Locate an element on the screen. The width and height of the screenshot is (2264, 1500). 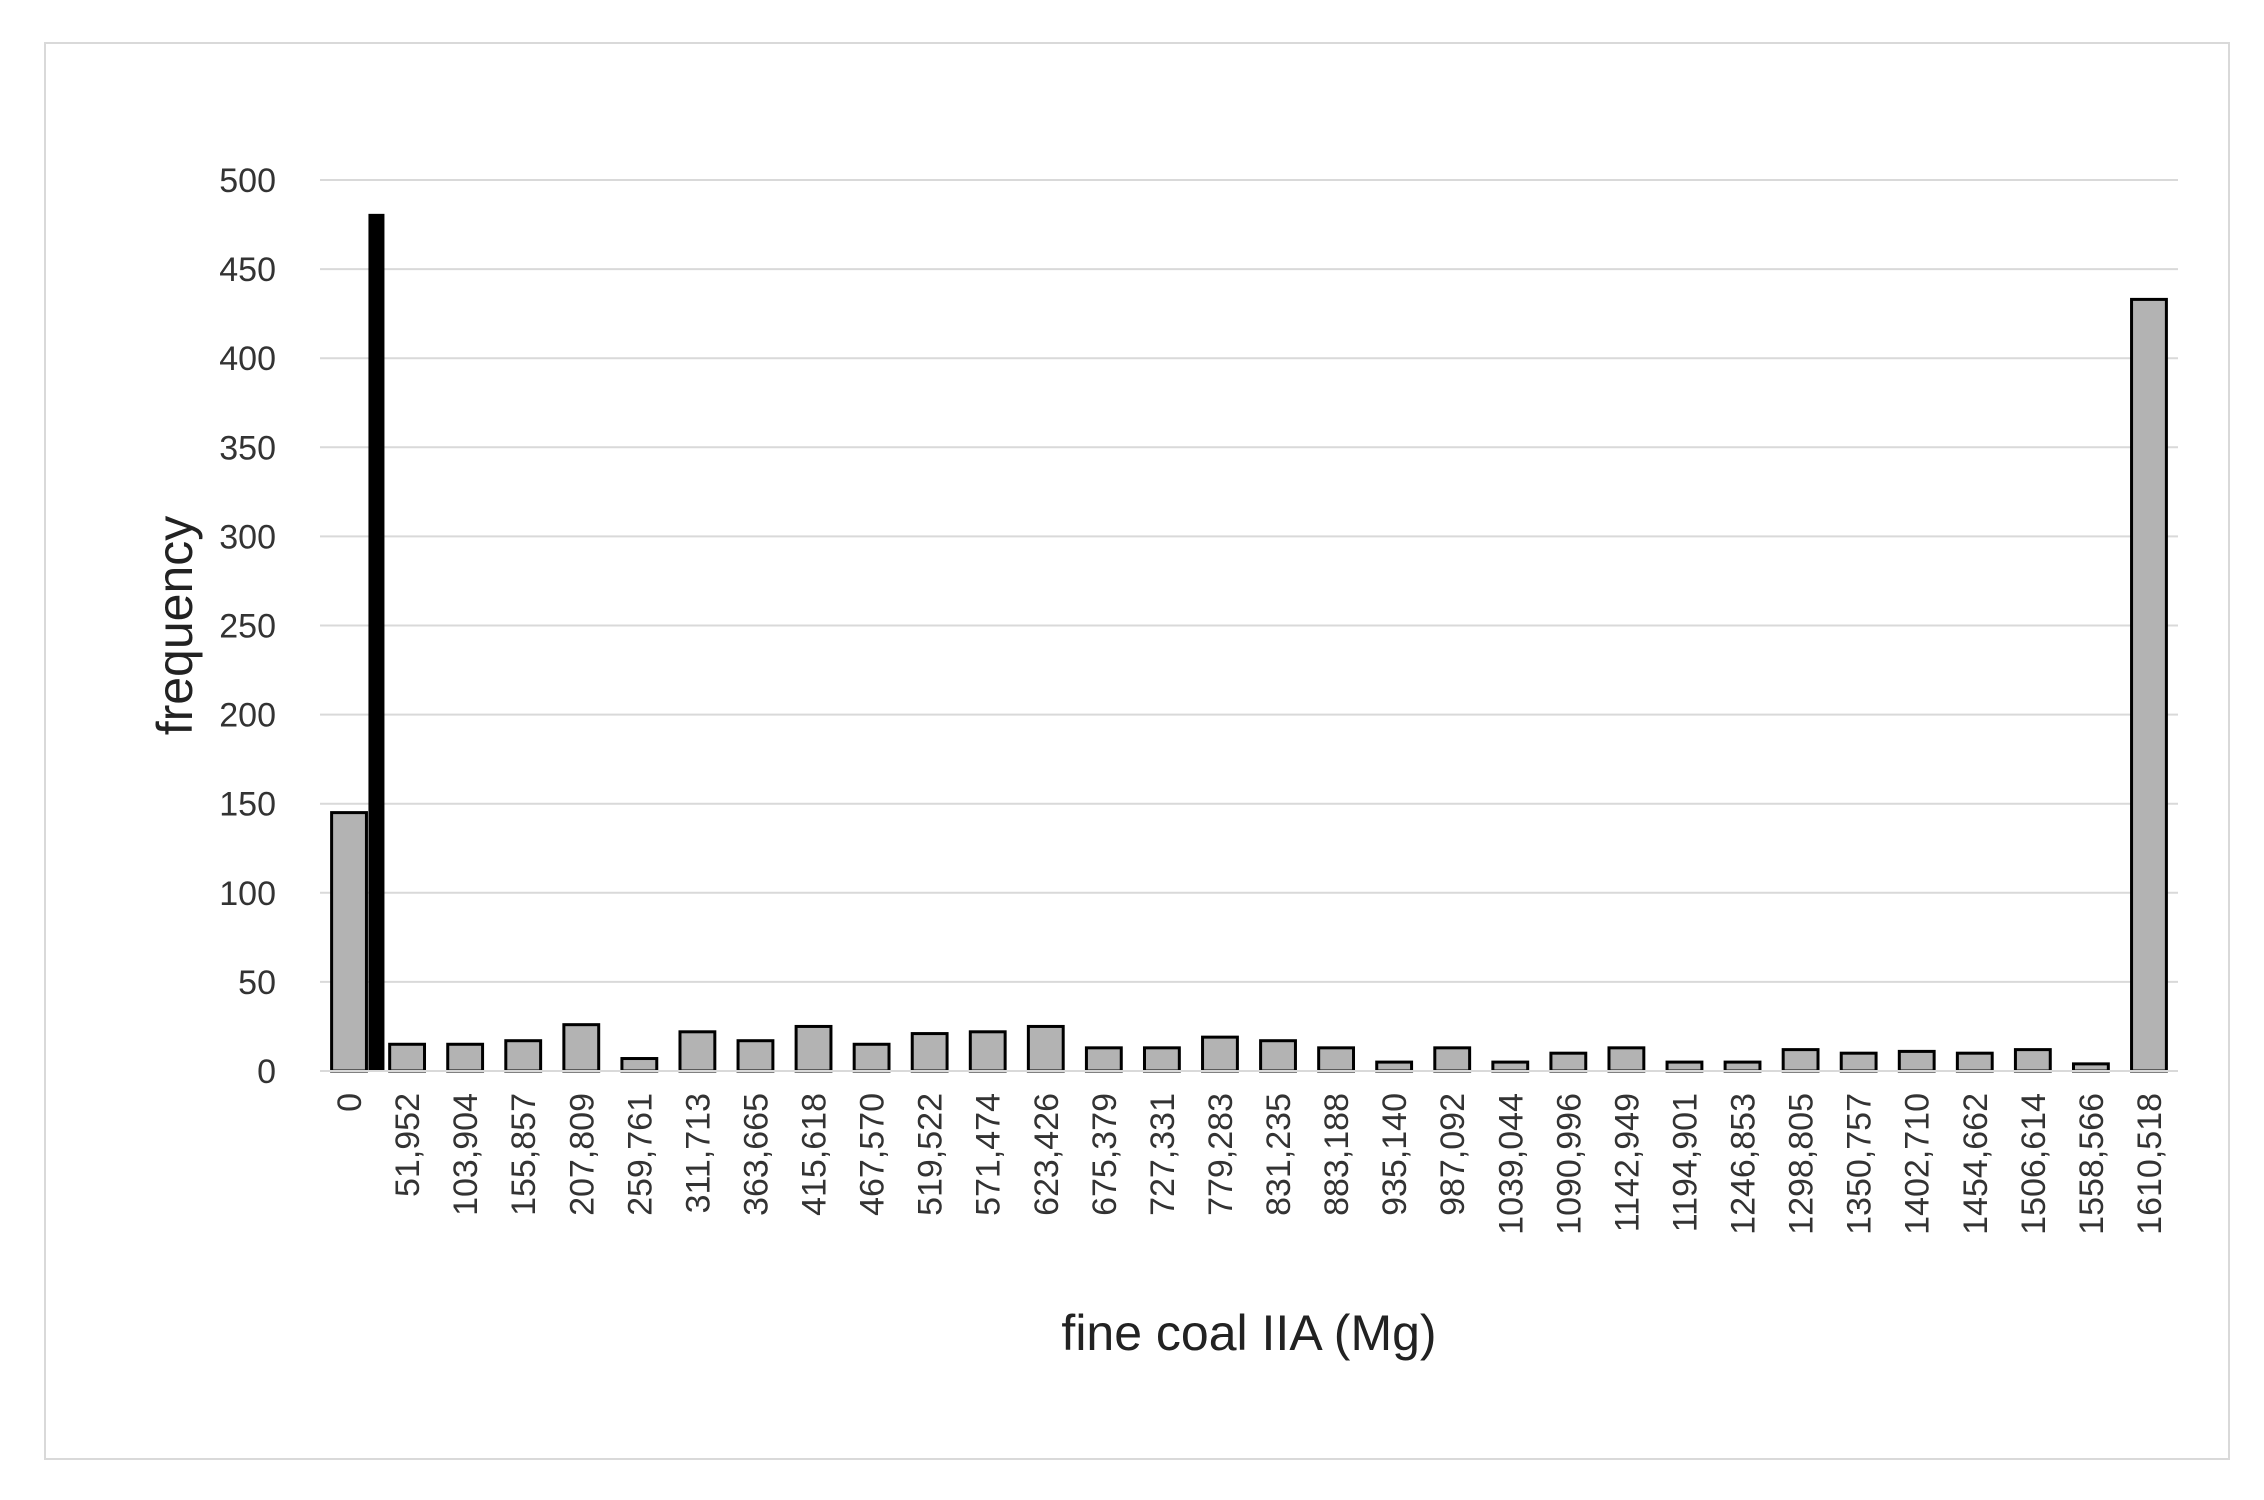
y-tick-label: 250 is located at coordinates (247, 627).